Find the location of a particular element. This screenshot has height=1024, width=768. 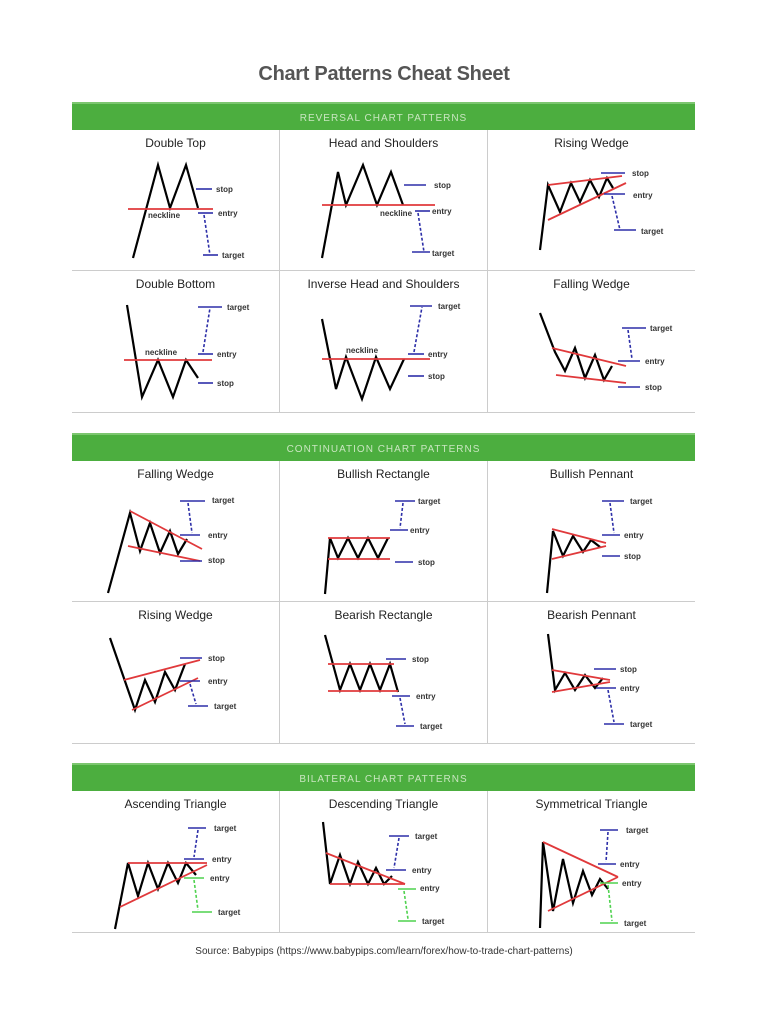

pattern-cell: stop entry target Bearish Pennant is located at coordinates (591, 672).